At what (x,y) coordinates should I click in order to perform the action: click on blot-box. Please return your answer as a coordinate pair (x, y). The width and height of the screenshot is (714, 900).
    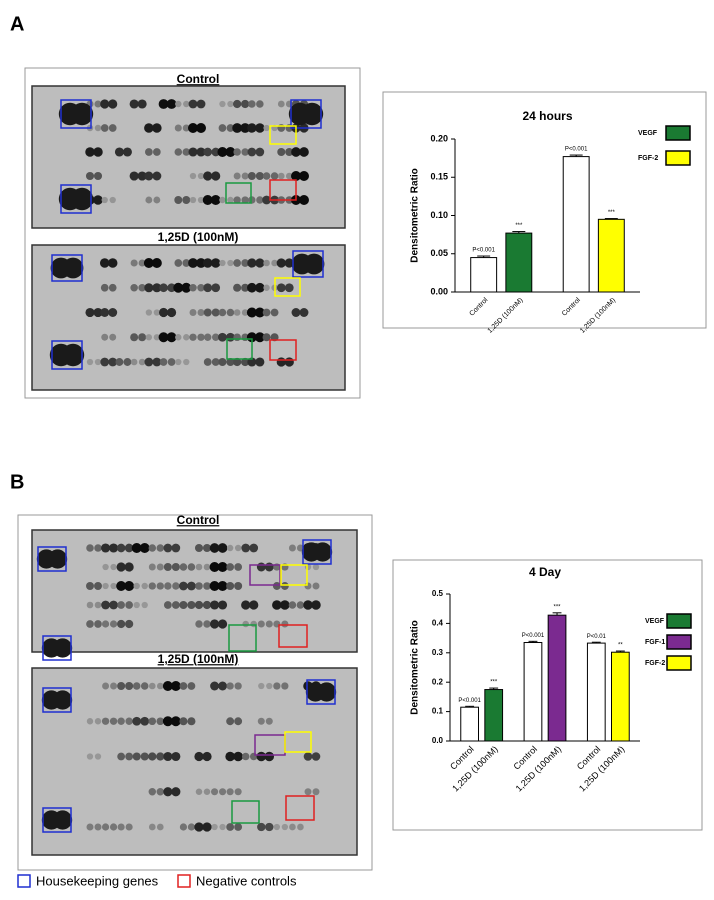
    Looking at the image, I should click on (283, 190).